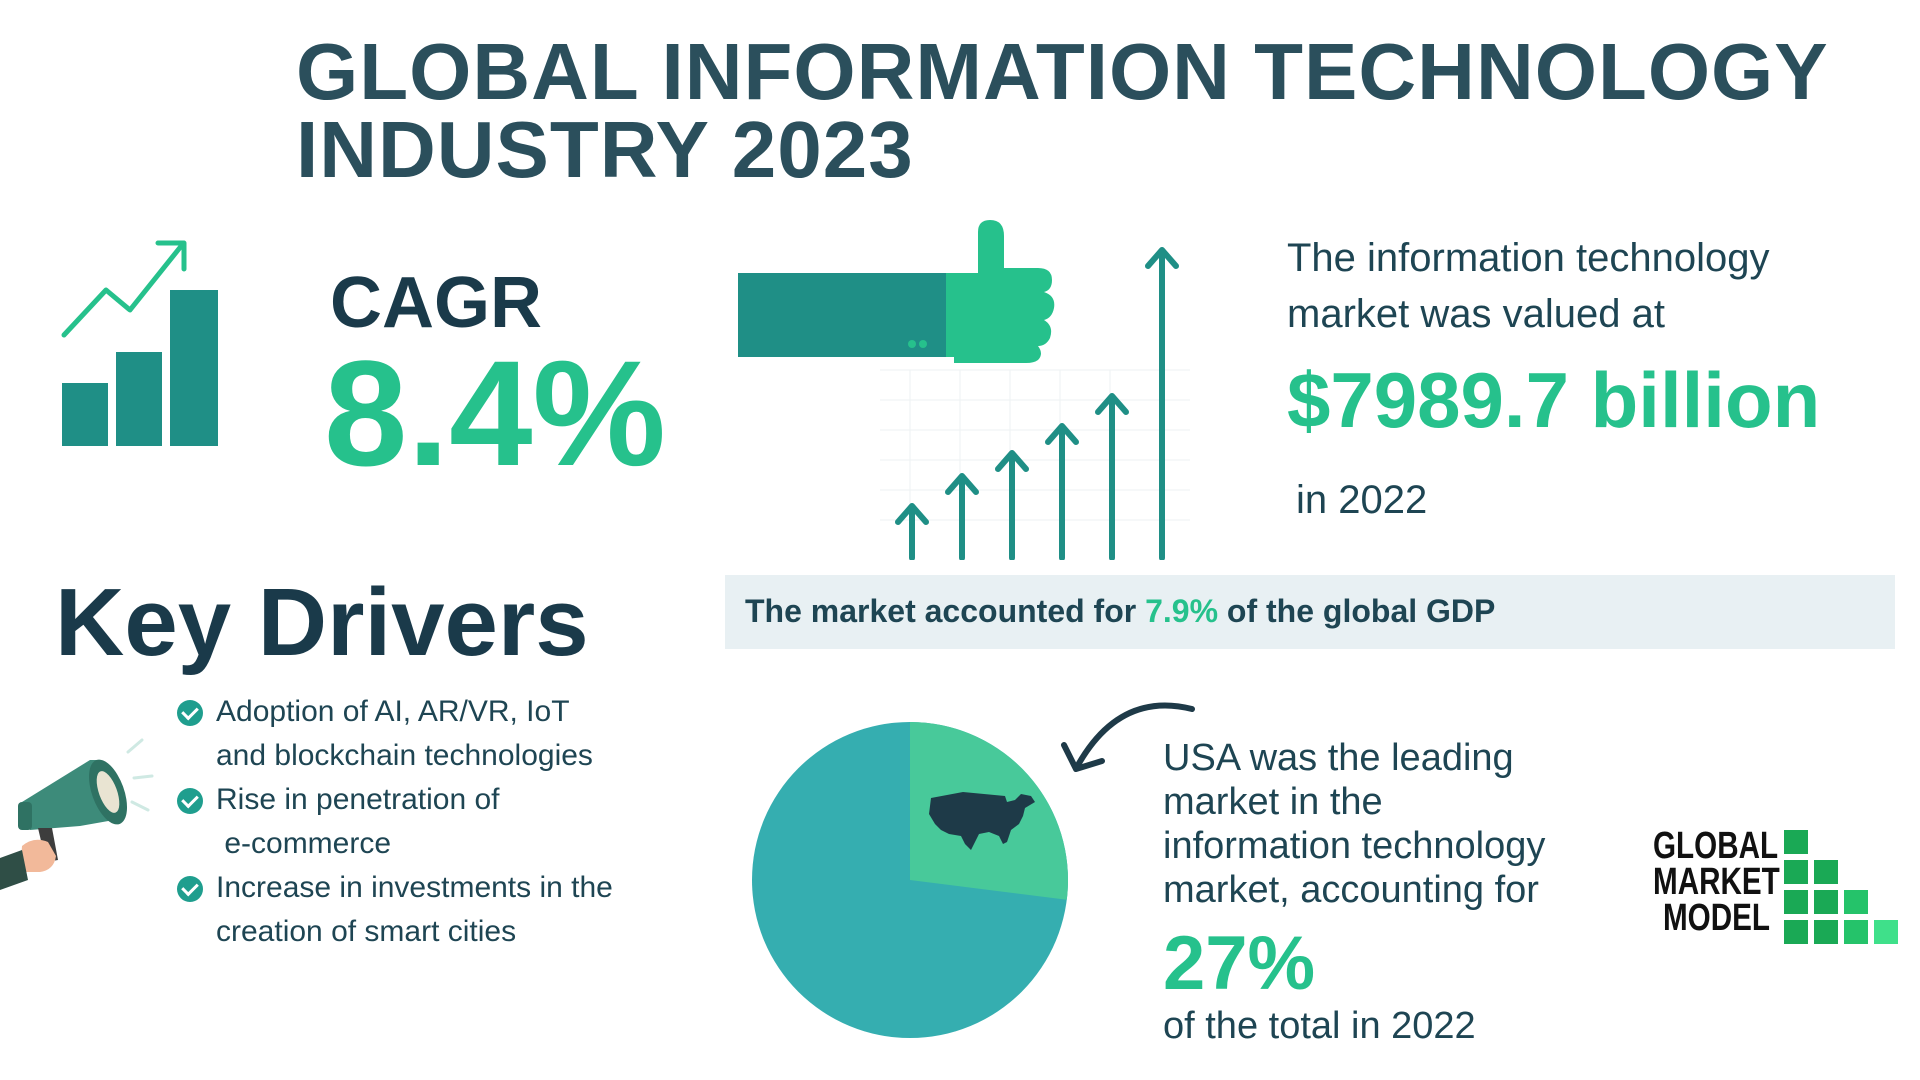 This screenshot has height=1080, width=1920. Describe the element at coordinates (1716, 846) in the screenshot. I see `logo-line-1: GLOBAL` at that location.